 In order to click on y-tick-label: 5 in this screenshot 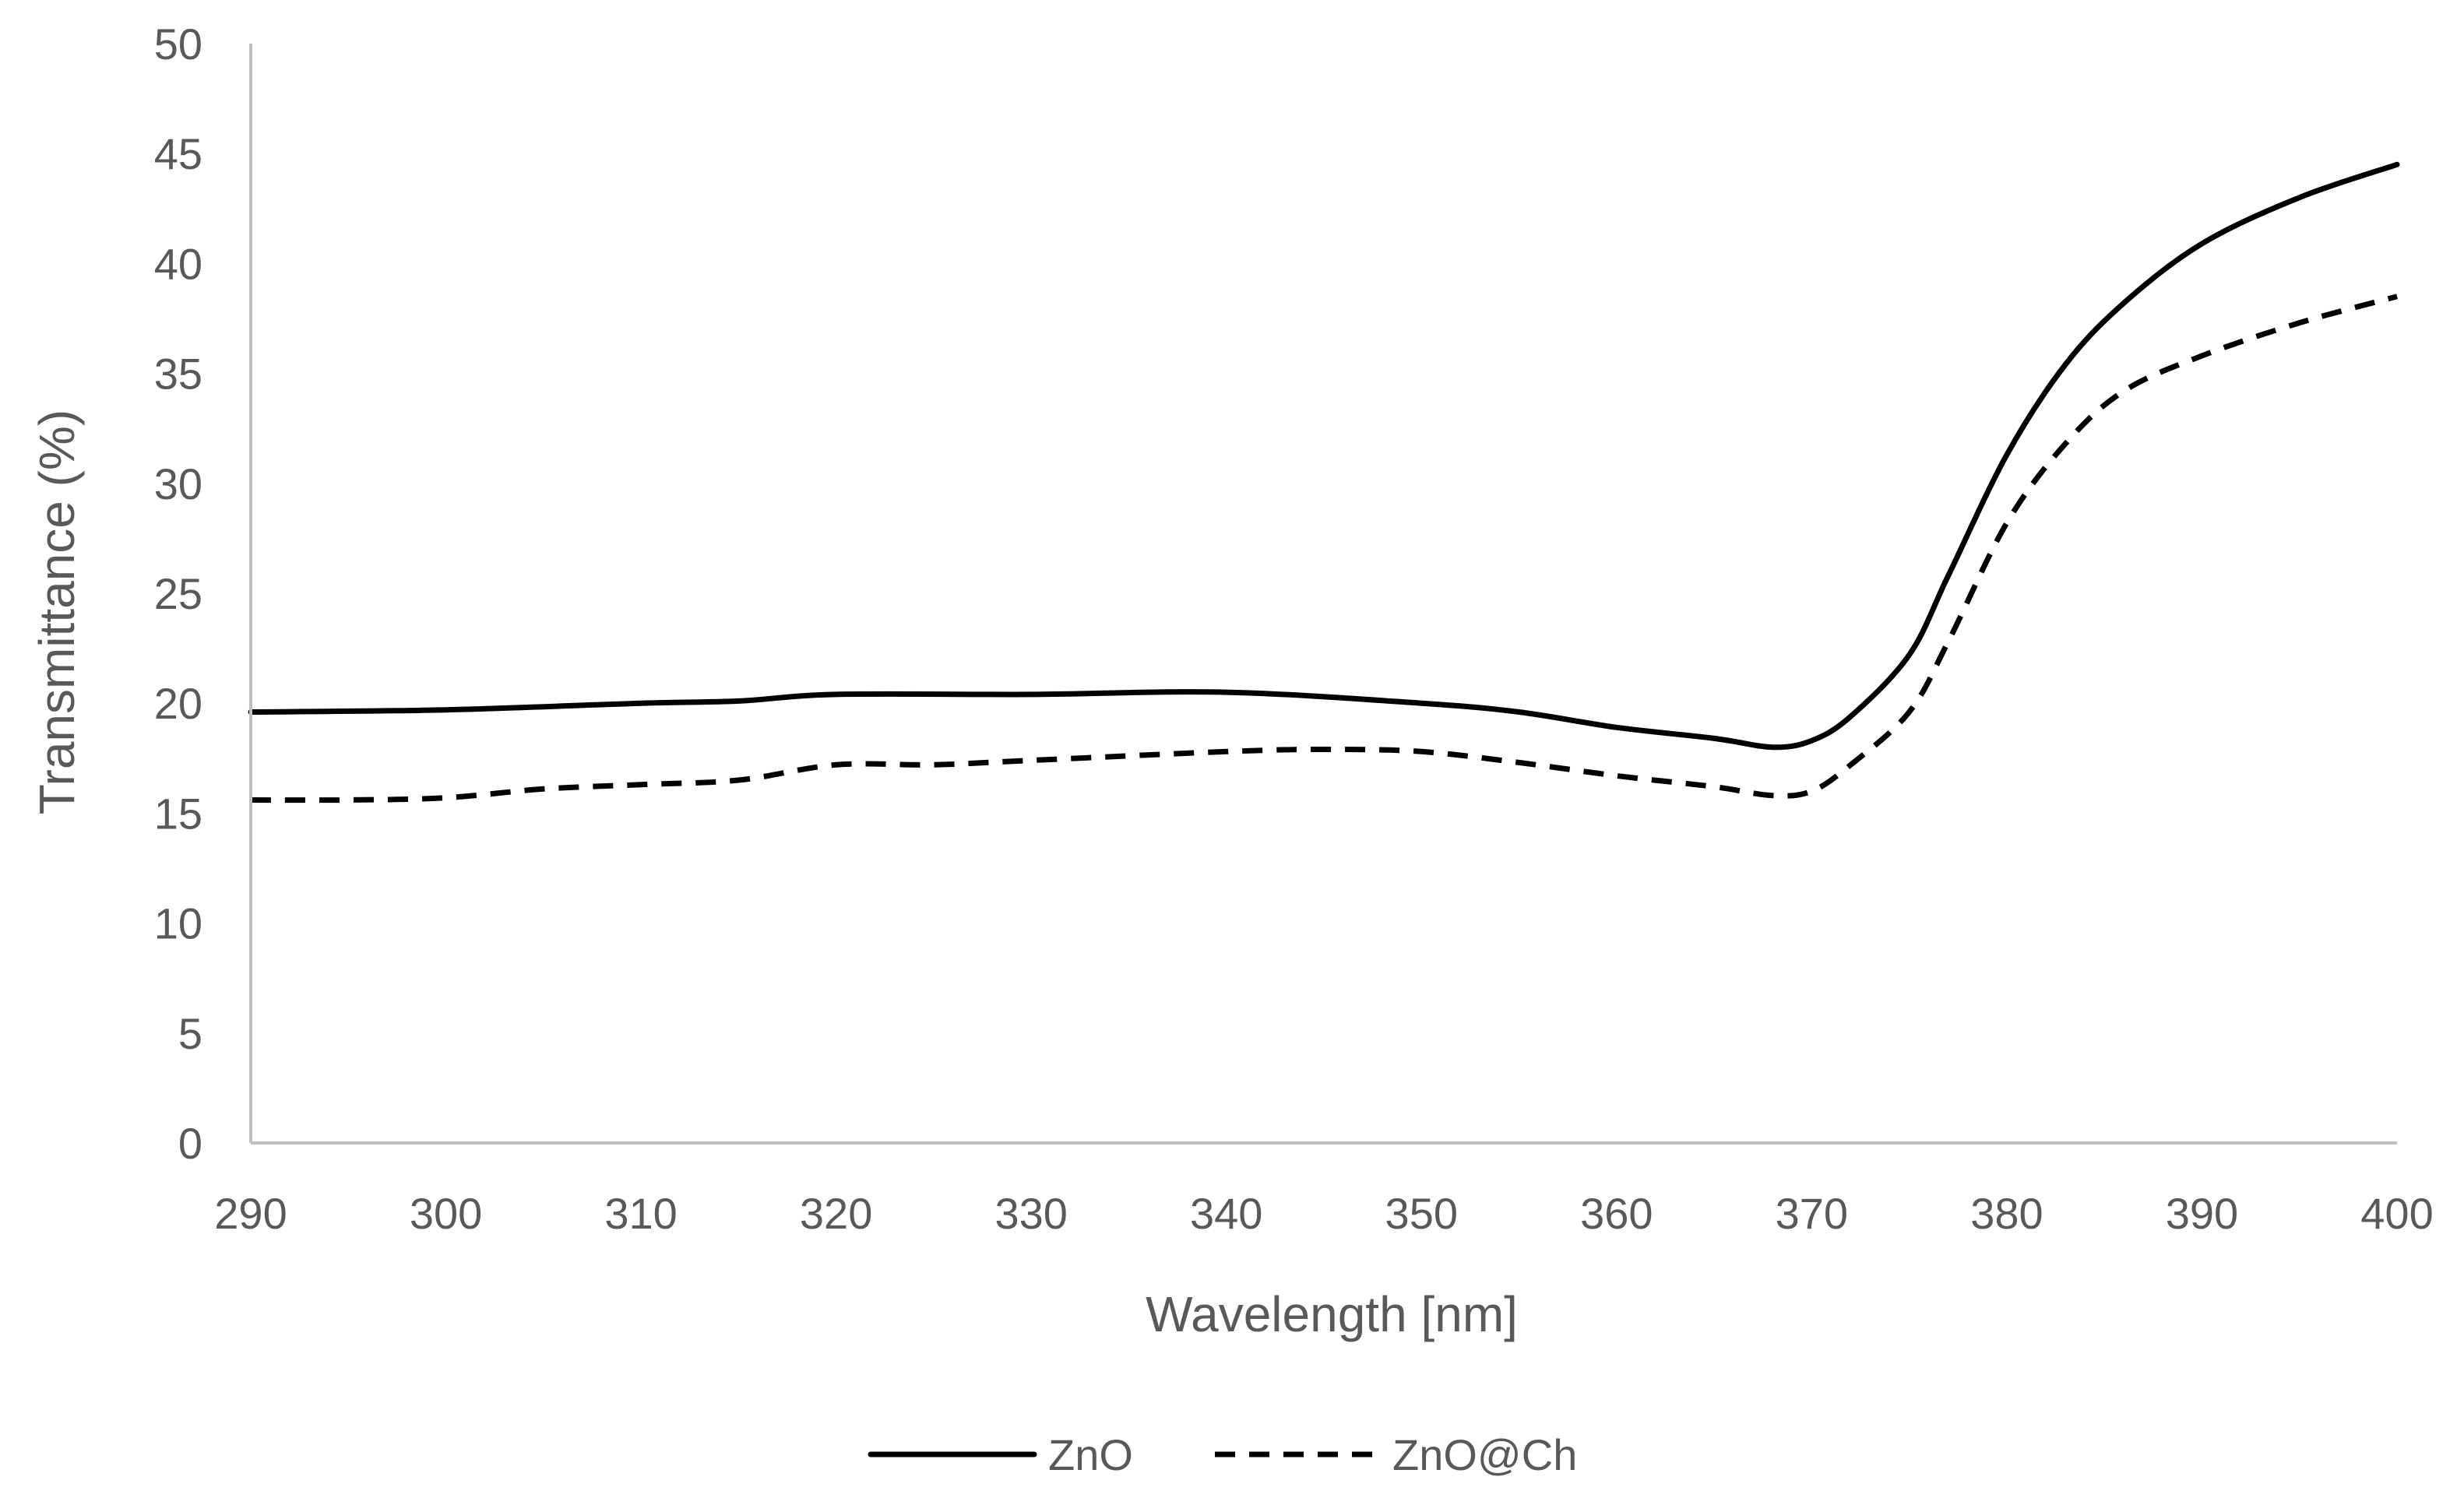, I will do `click(190, 1033)`.